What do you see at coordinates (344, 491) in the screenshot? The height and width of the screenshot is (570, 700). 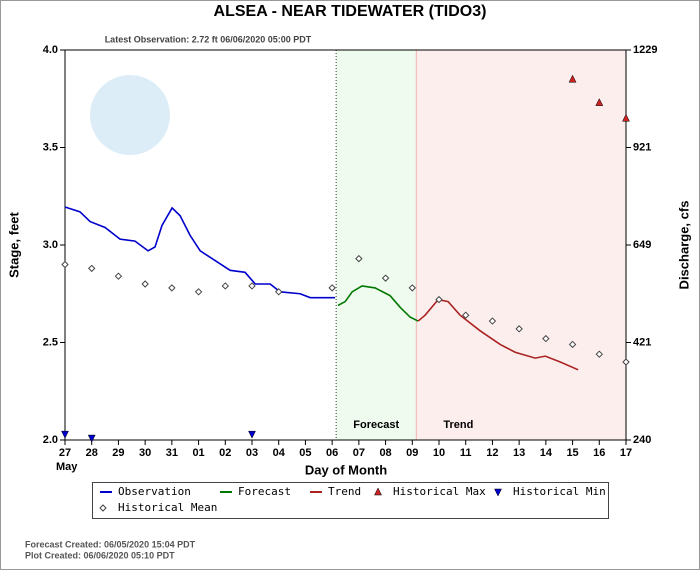 I see `legend-label: Trend` at bounding box center [344, 491].